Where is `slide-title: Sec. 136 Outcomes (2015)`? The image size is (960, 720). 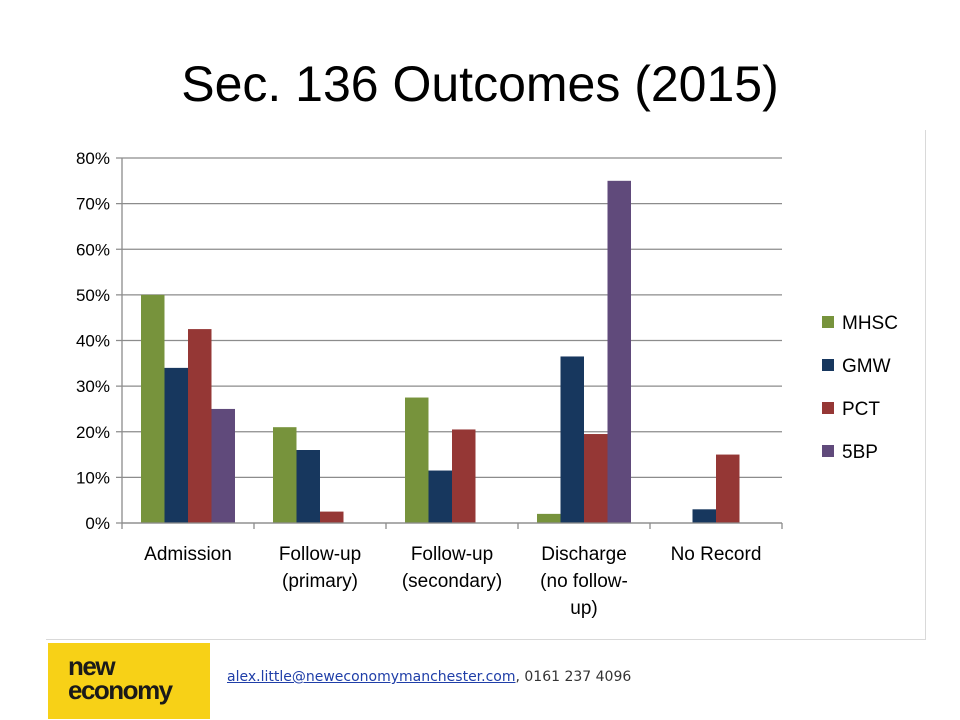 slide-title: Sec. 136 Outcomes (2015) is located at coordinates (480, 84).